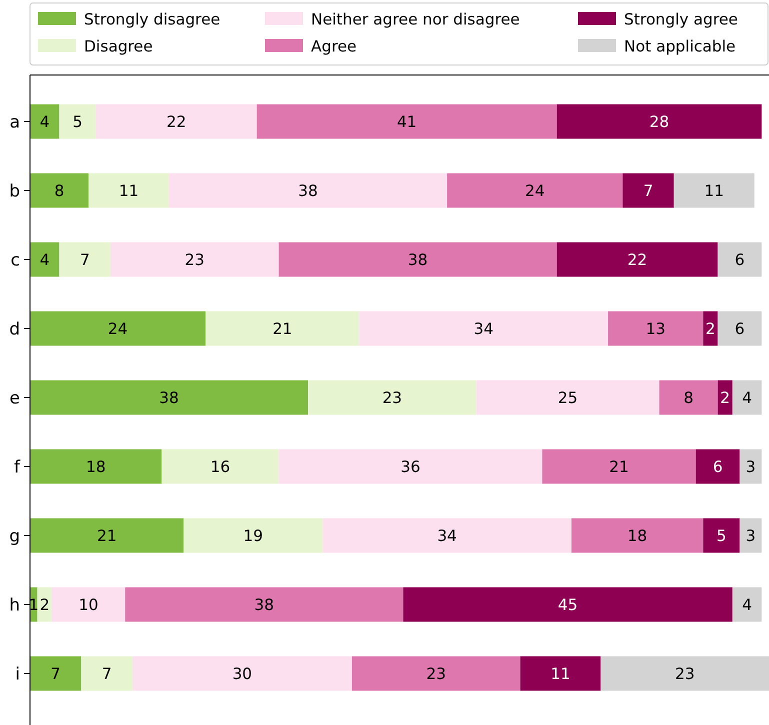 This screenshot has height=725, width=769. I want to click on data-label: 28, so click(659, 121).